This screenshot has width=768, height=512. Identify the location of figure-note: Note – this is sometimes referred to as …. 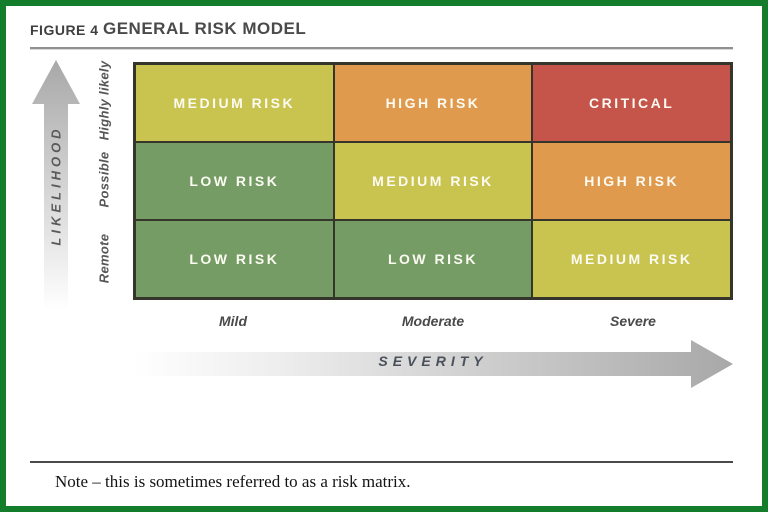
(233, 481).